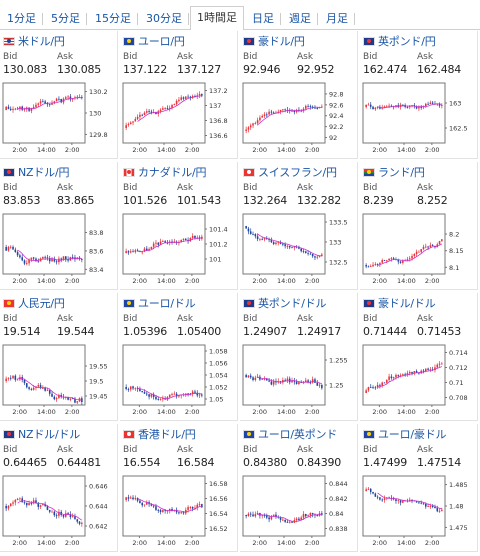 The height and width of the screenshot is (556, 480). I want to click on card-title: NZドル/ドル, so click(41, 434).